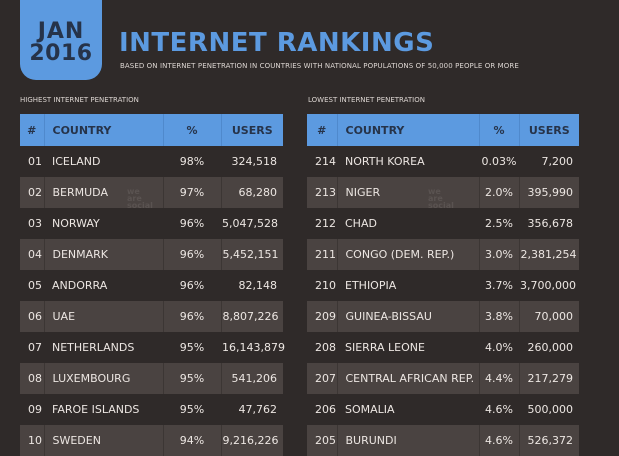 This screenshot has width=619, height=456. Describe the element at coordinates (251, 254) in the screenshot. I see `users-cell: 5,452,151` at that location.